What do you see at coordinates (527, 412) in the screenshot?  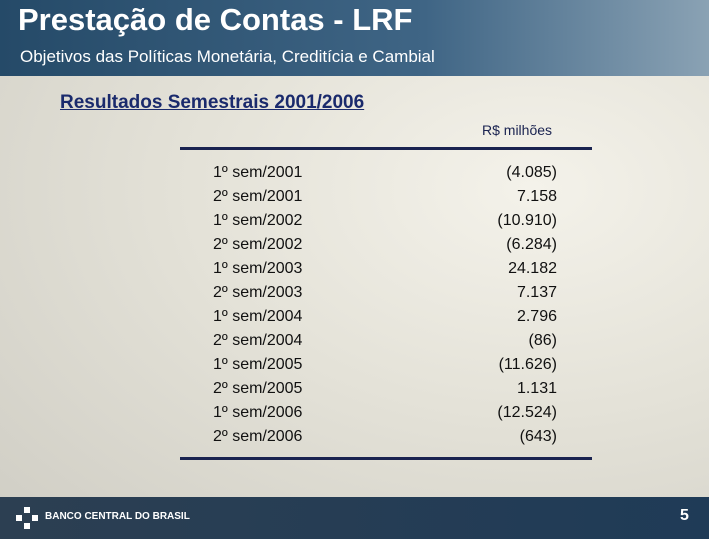 I see `value: (12.524)` at bounding box center [527, 412].